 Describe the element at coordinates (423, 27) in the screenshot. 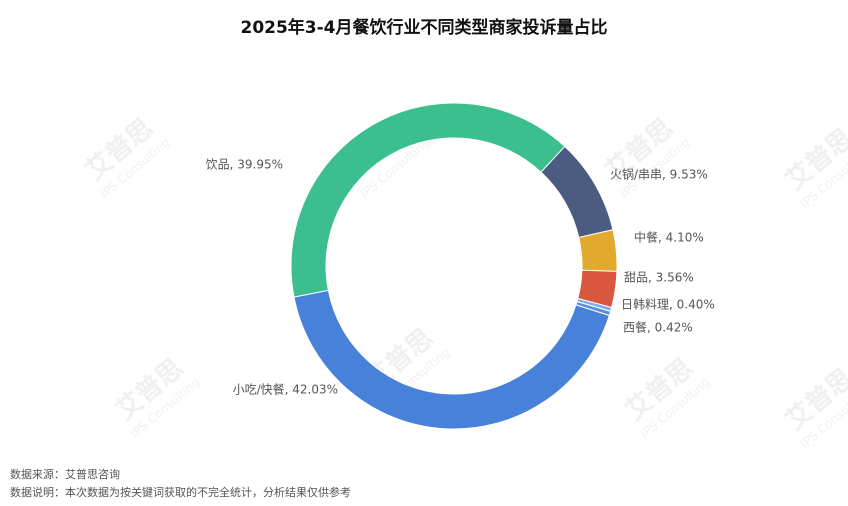

I see `chart-title: 2025年3-4月餐饮行业不同类型商家投诉量占比` at that location.